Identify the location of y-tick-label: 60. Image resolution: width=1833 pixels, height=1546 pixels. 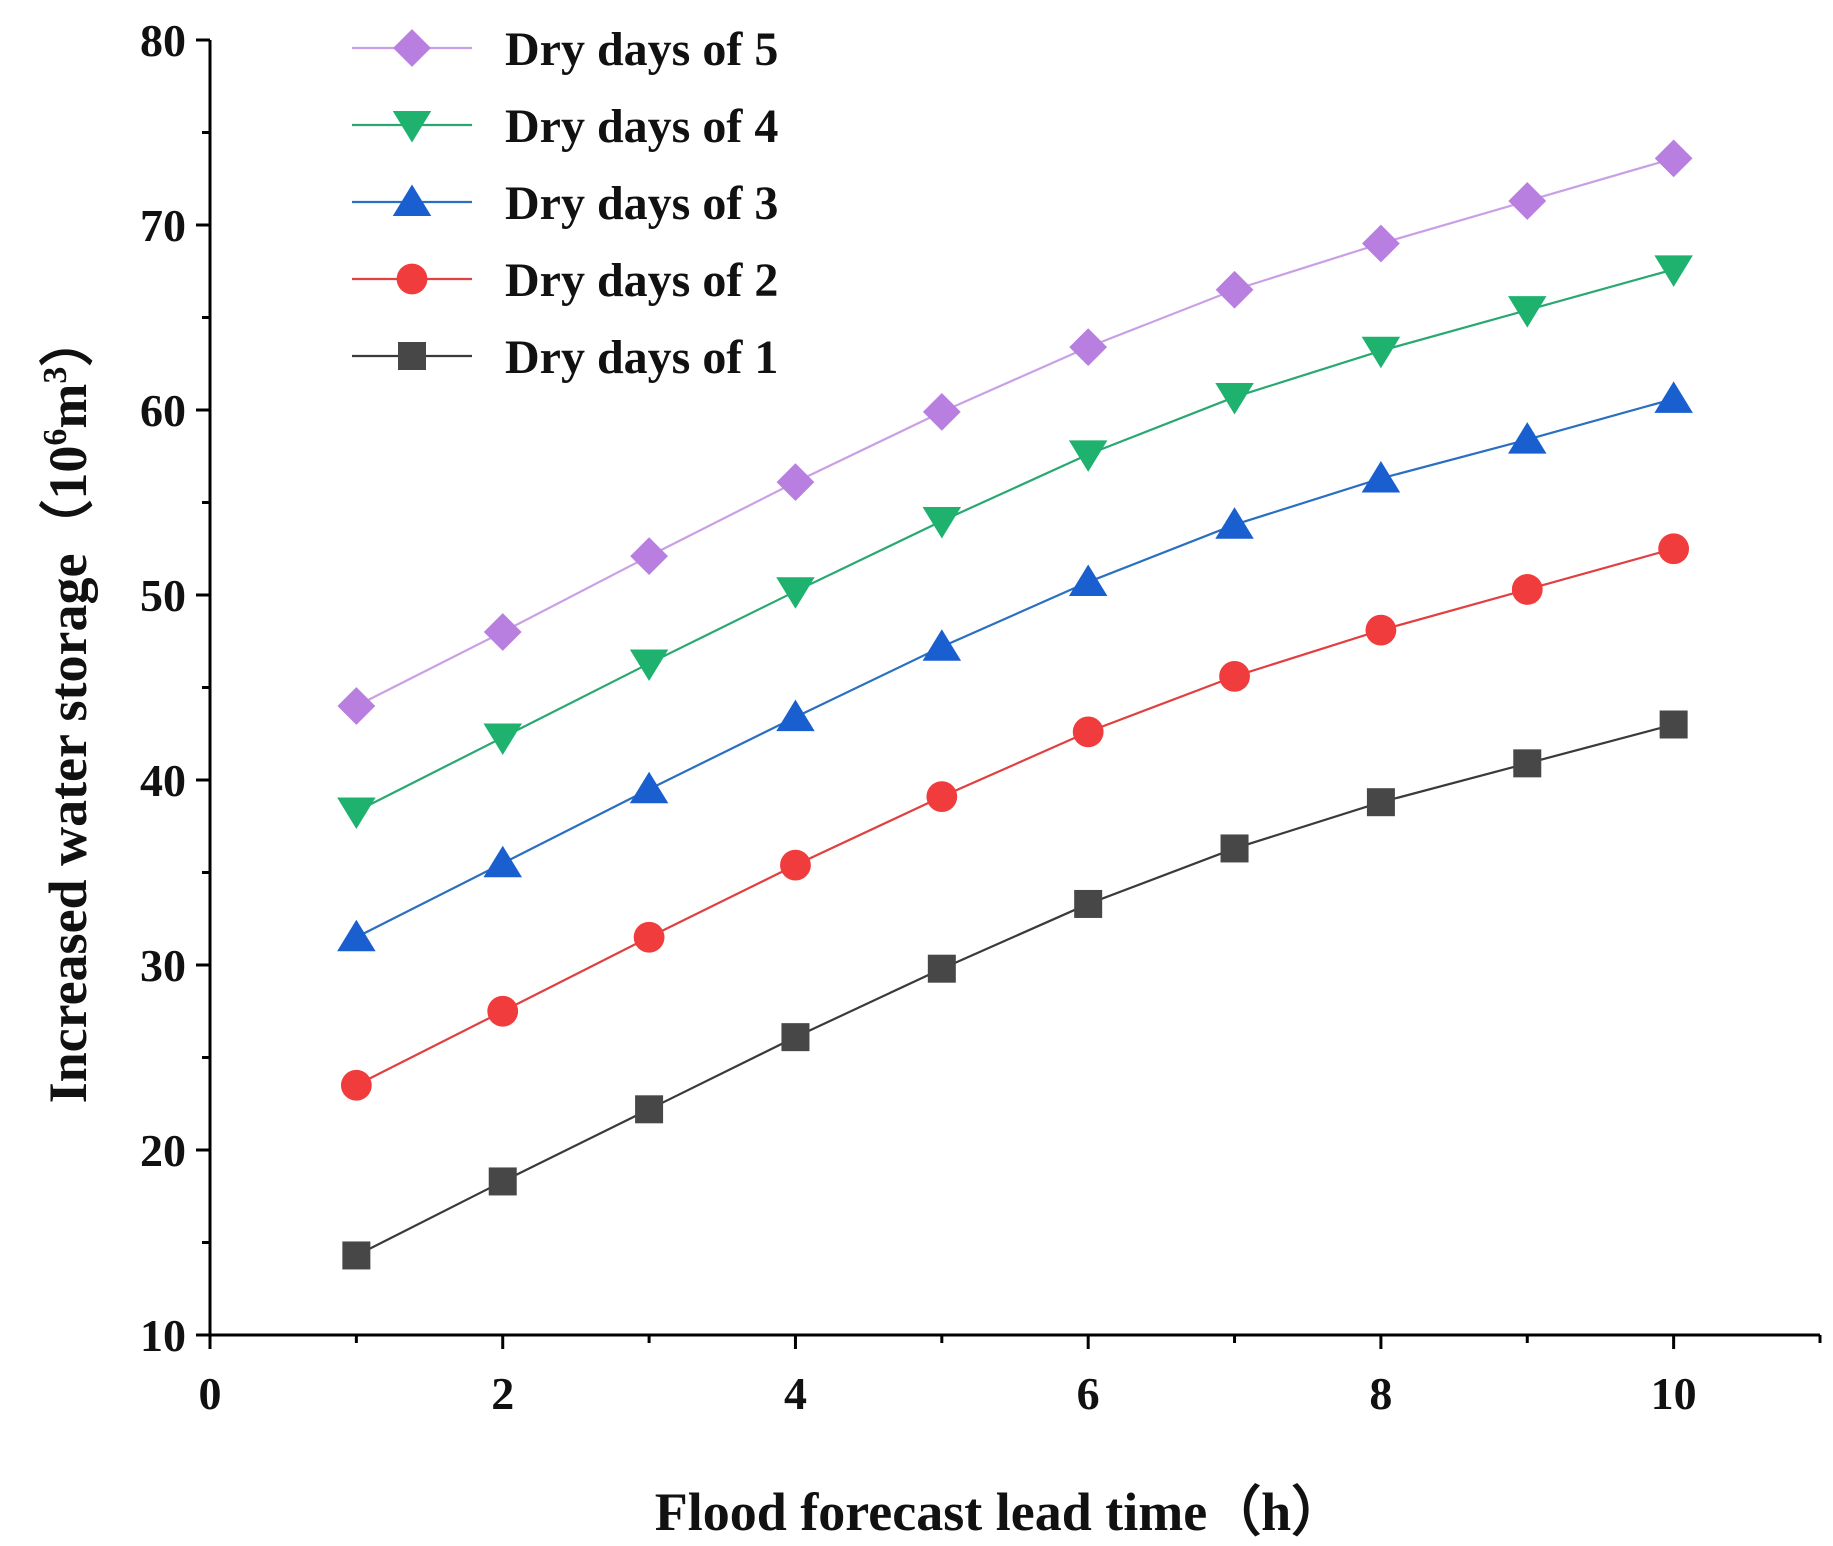
(163, 410).